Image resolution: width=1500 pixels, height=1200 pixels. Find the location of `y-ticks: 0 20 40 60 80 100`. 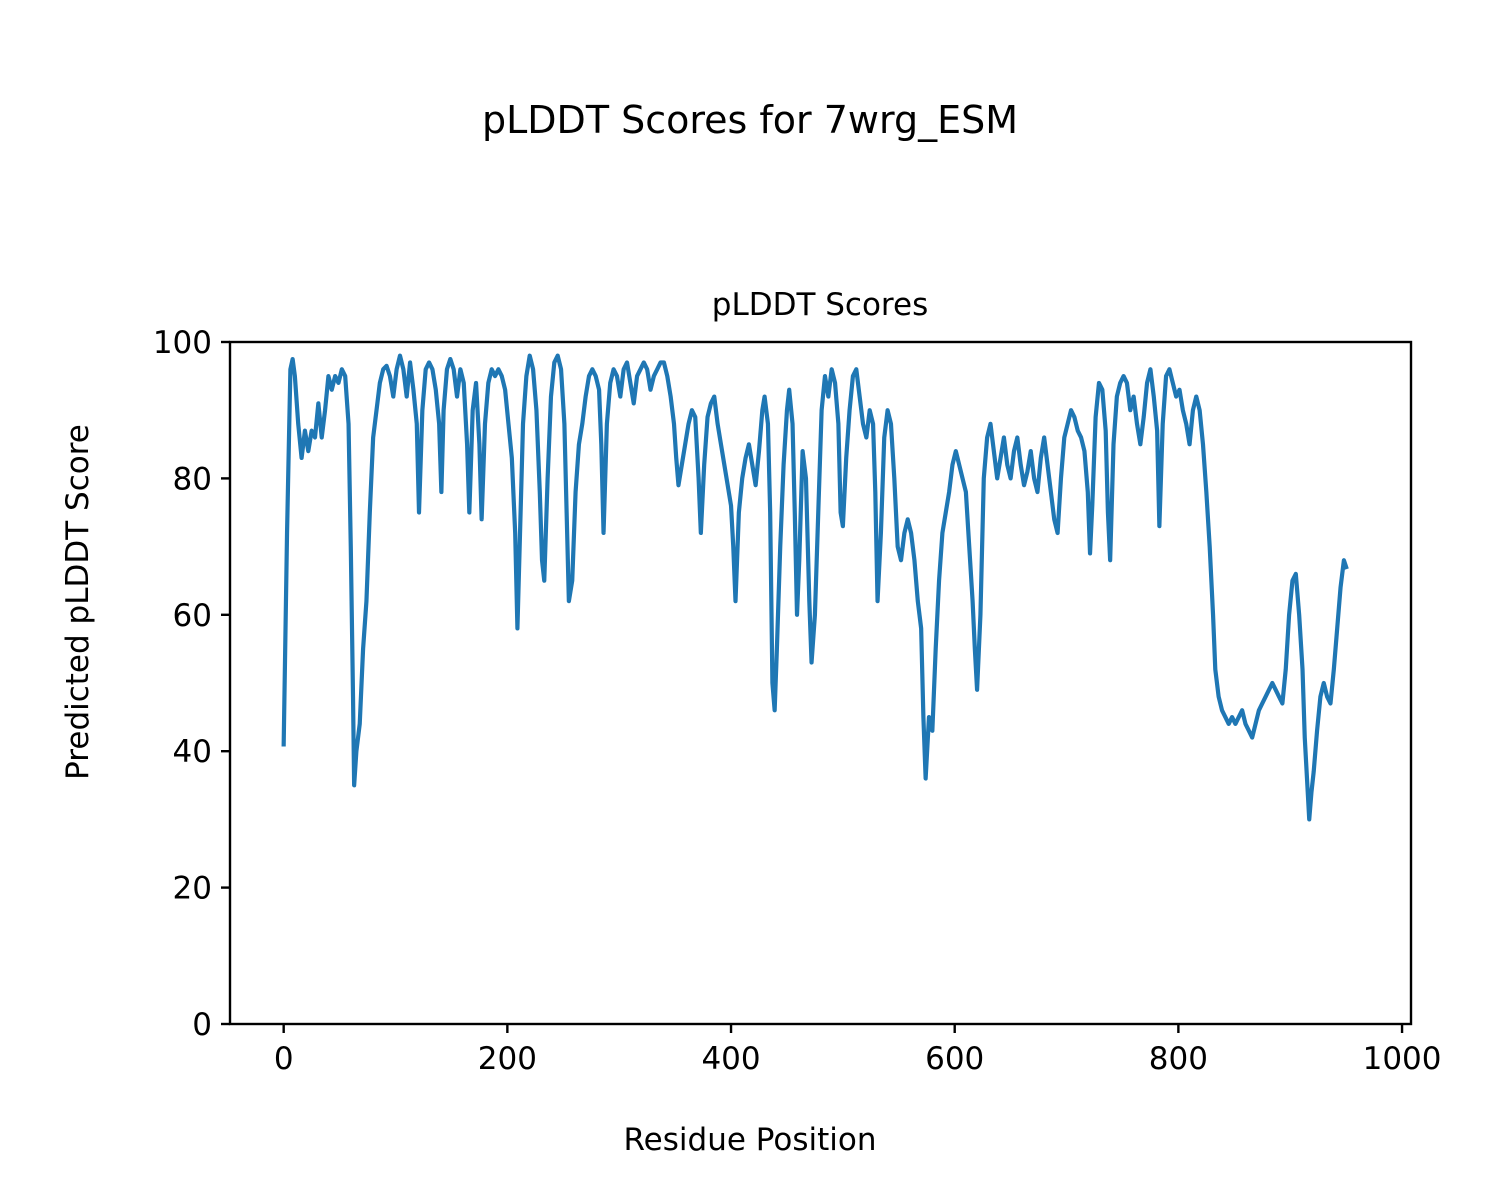

y-ticks: 0 20 40 60 80 100 is located at coordinates (191, 684).